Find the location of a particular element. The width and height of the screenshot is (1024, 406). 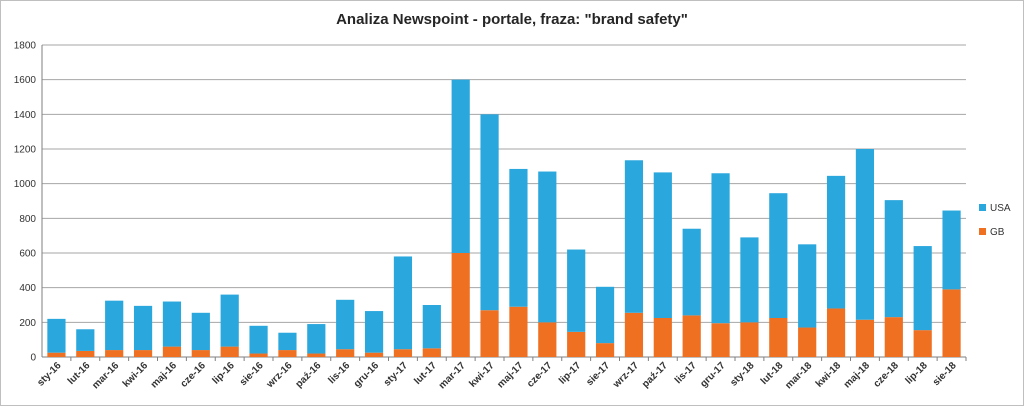

x-tick-label: maj-16 is located at coordinates (164, 375).